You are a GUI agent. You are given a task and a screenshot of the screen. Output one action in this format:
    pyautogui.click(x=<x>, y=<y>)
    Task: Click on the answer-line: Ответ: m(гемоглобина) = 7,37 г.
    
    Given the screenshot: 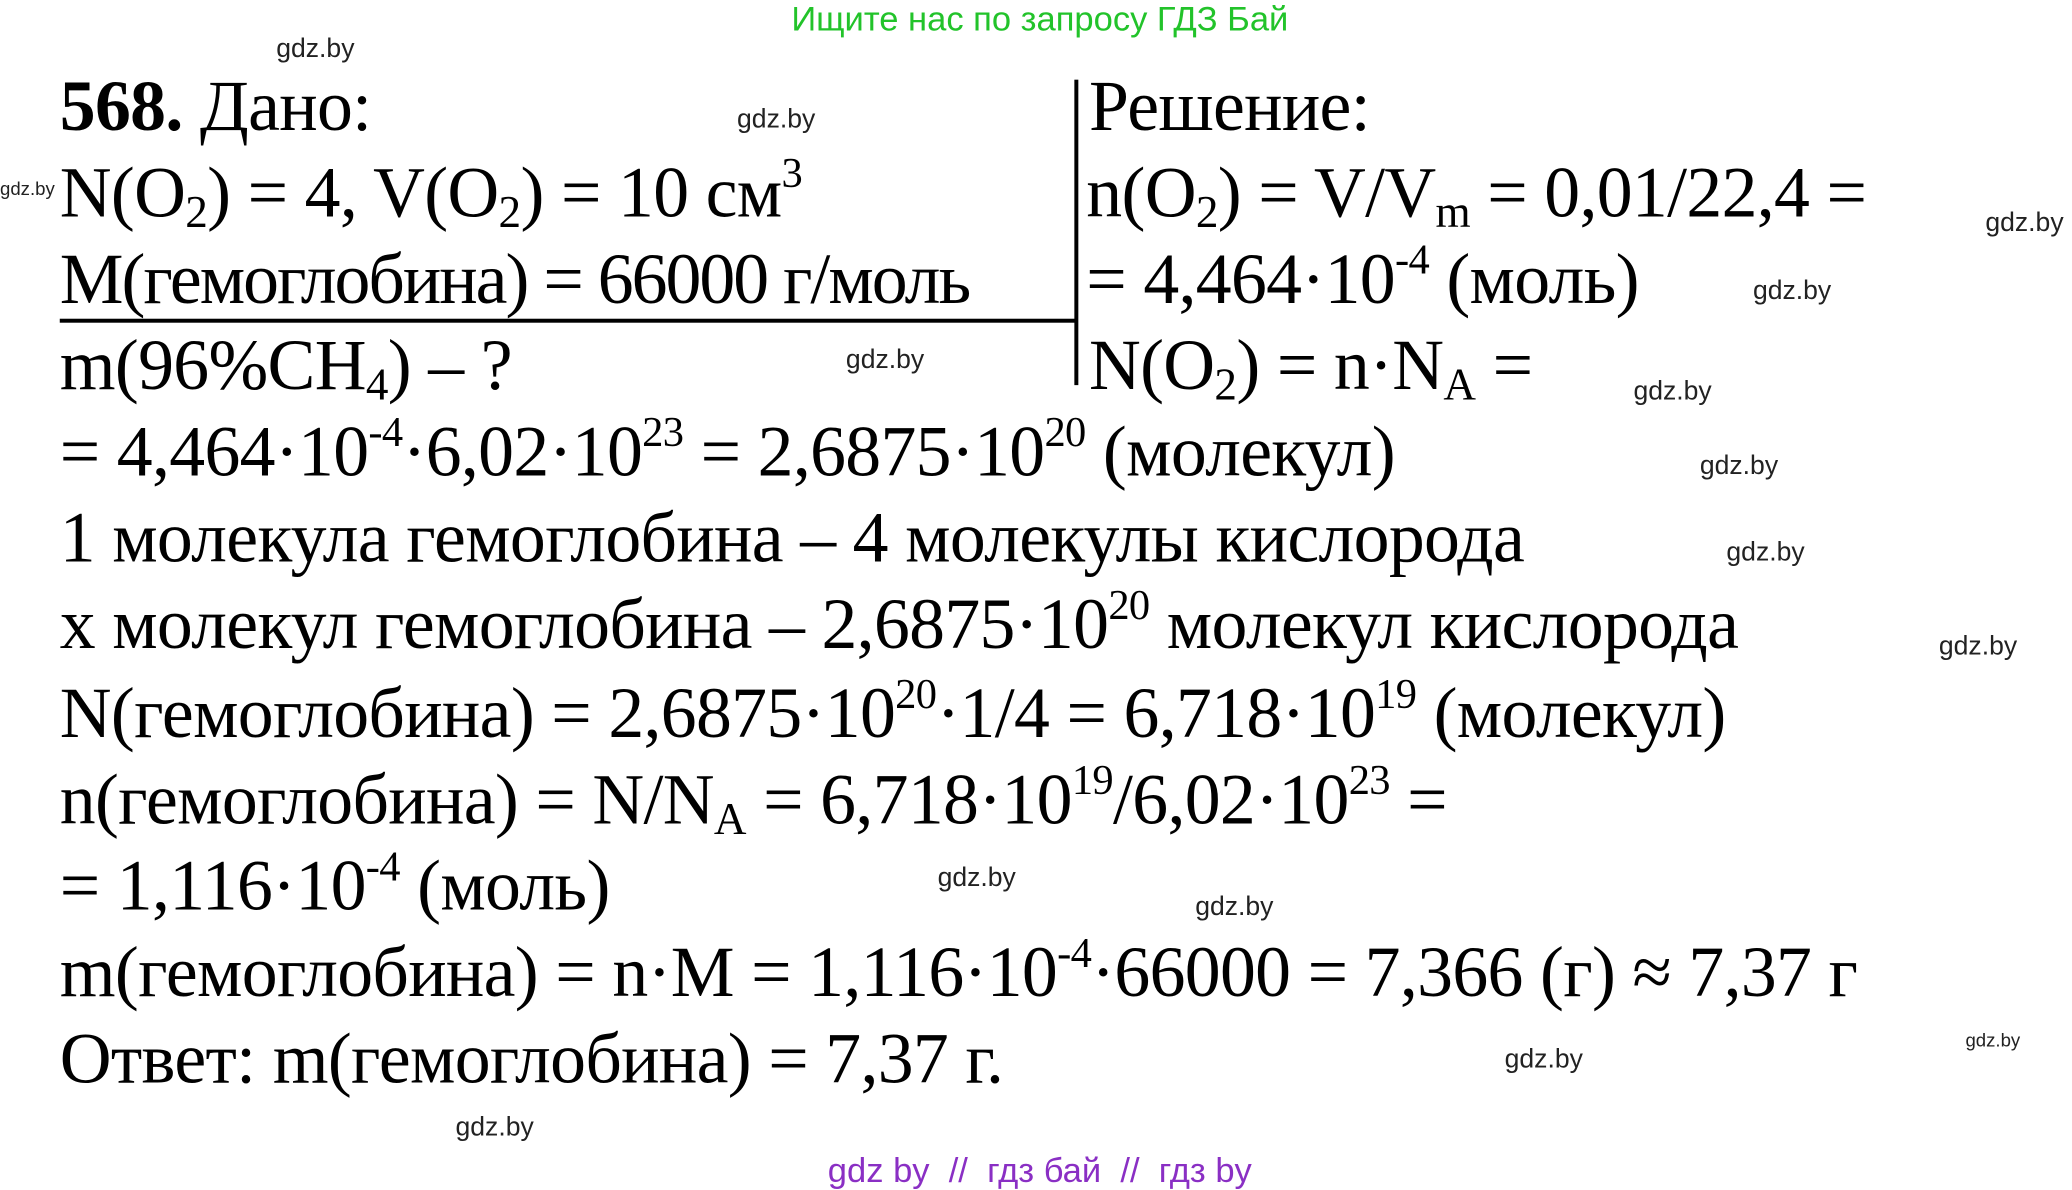 What is the action you would take?
    pyautogui.click(x=532, y=1058)
    